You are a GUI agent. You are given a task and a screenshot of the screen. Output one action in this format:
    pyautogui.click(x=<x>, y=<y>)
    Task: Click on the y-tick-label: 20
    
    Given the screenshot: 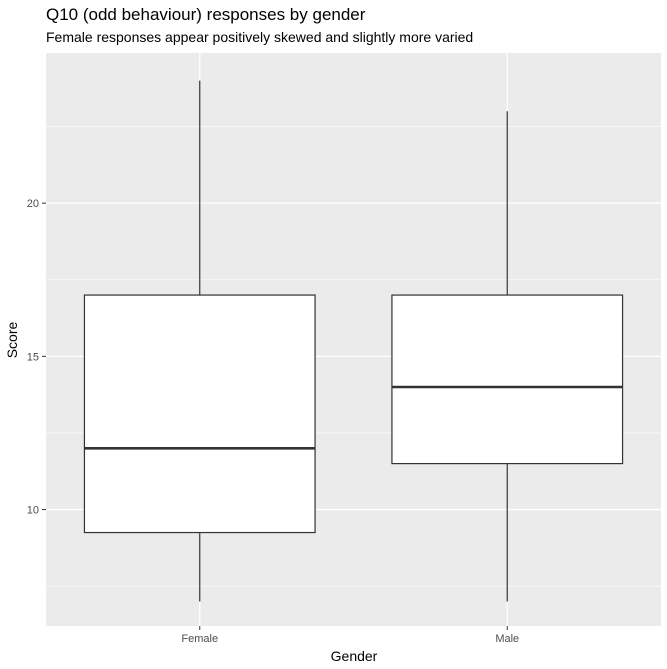 What is the action you would take?
    pyautogui.click(x=33, y=204)
    